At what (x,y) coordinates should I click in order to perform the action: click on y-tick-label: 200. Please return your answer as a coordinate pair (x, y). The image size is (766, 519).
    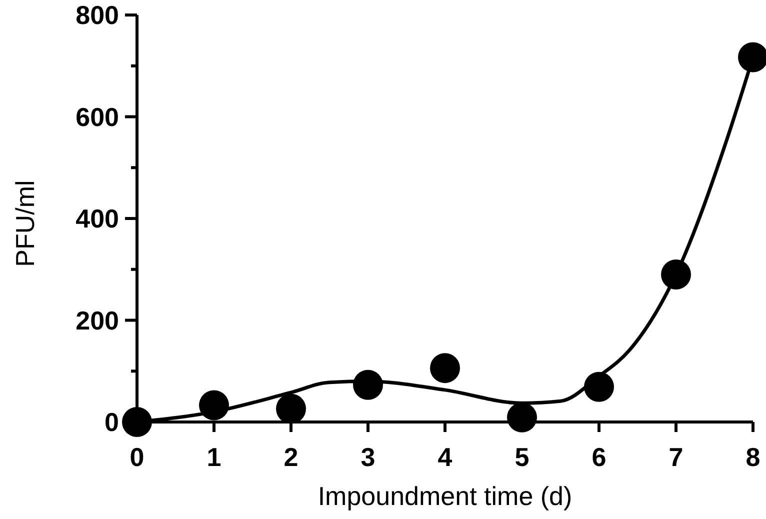
    Looking at the image, I should click on (97, 320).